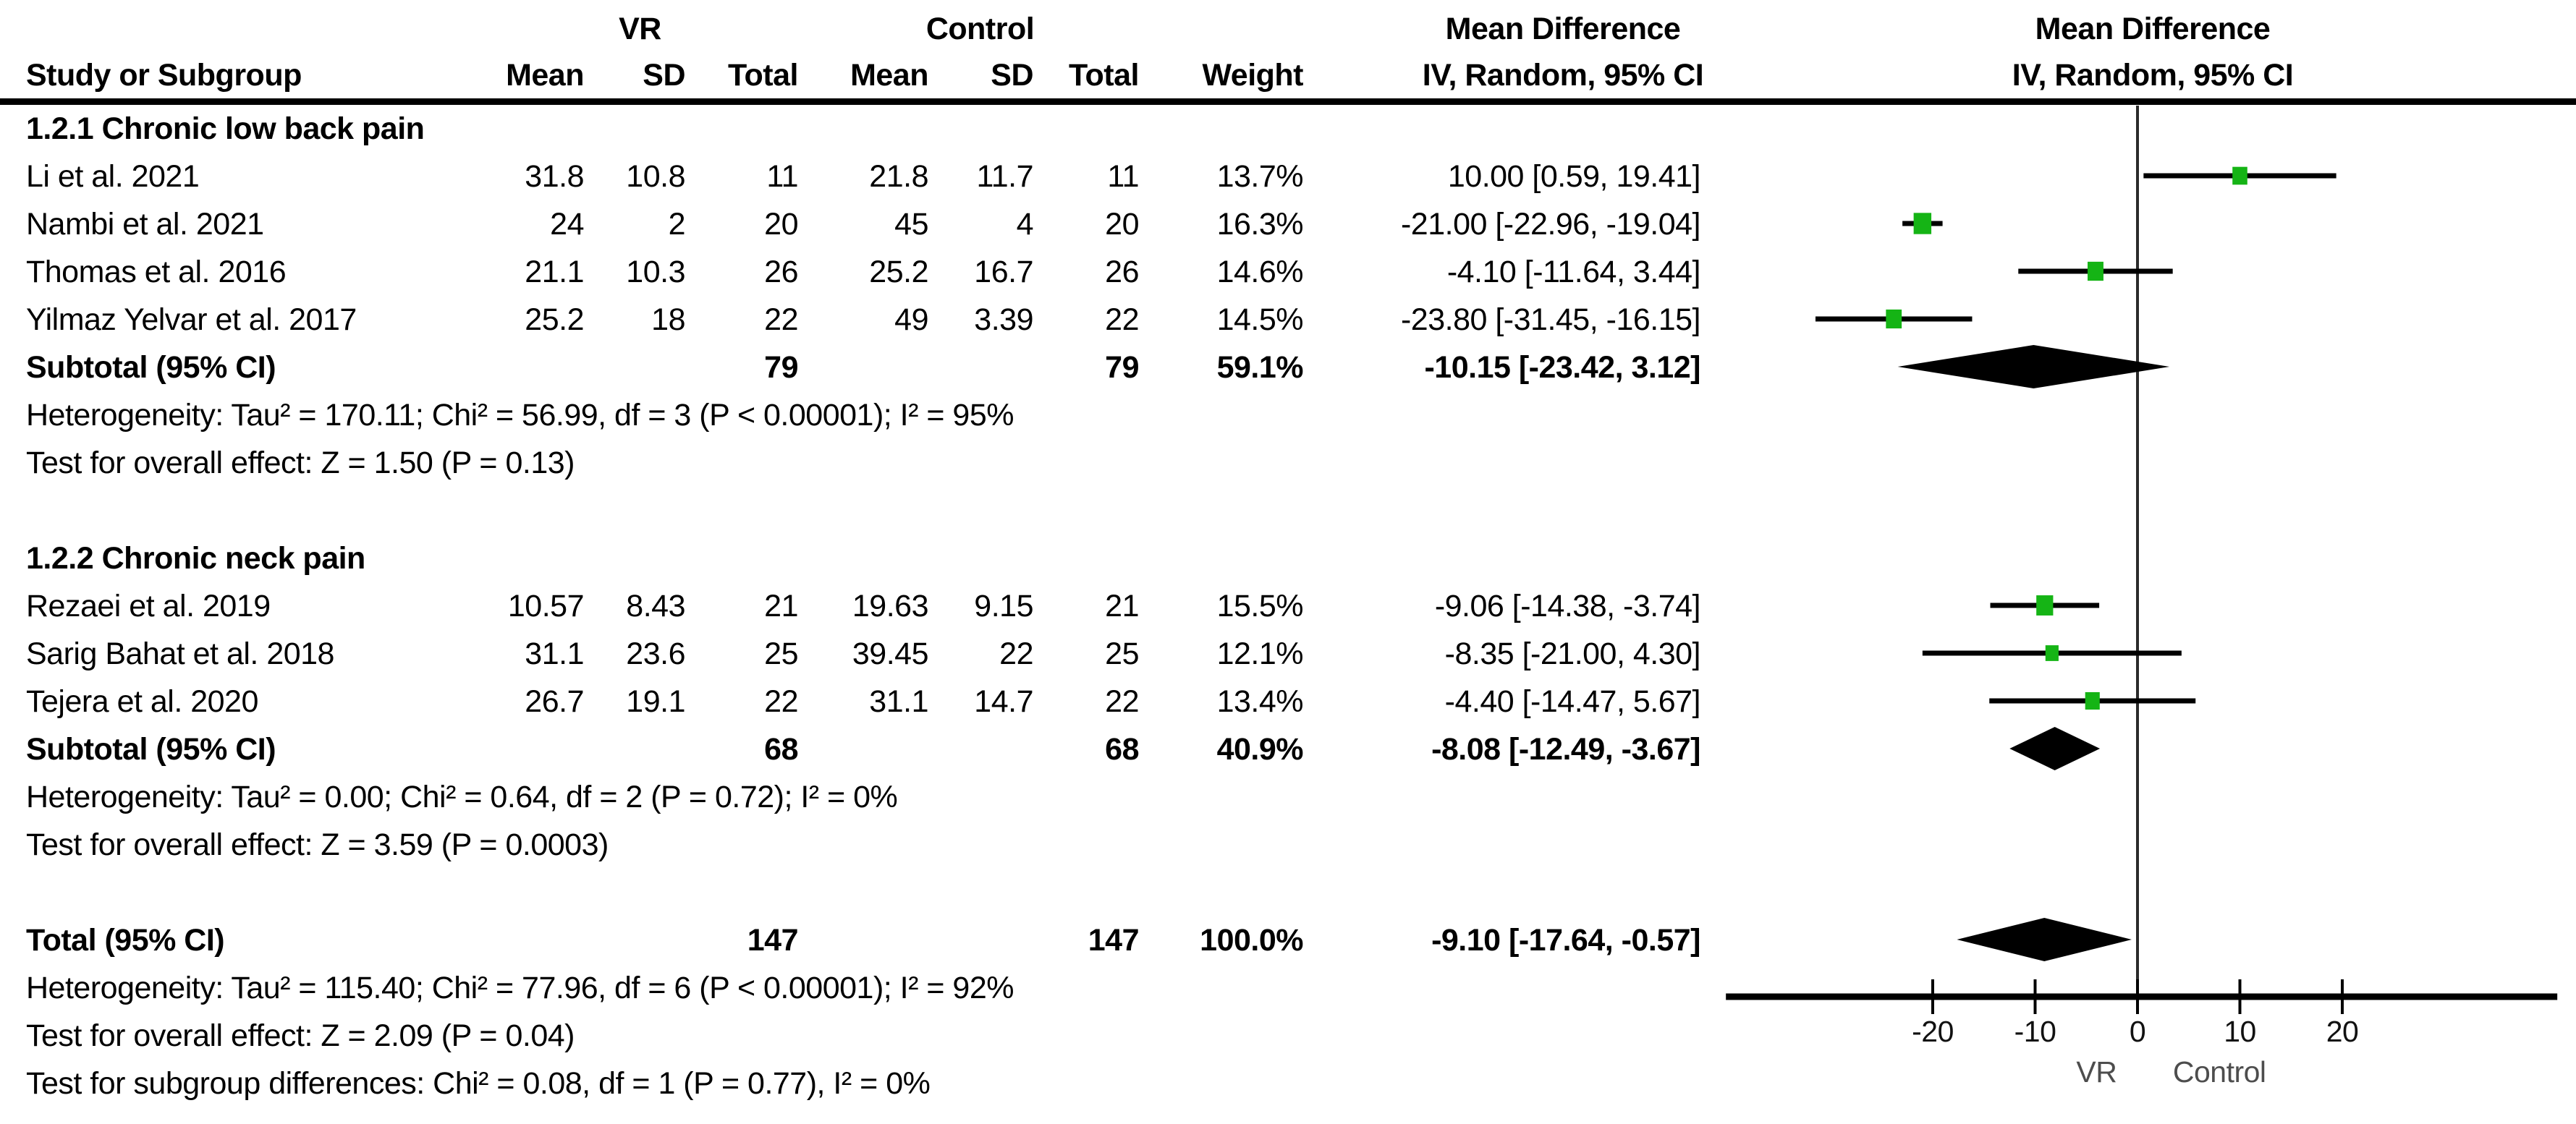 The image size is (2576, 1124). I want to click on c-total: 22, so click(1122, 319).